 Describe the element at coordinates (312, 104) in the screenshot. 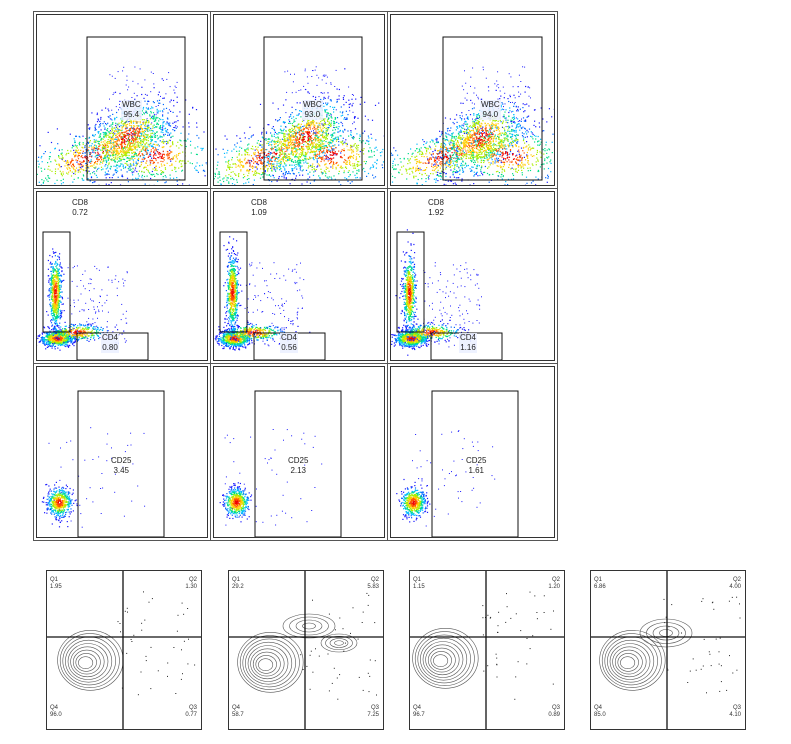

I see `wbc-gate-2-name: WBC` at that location.